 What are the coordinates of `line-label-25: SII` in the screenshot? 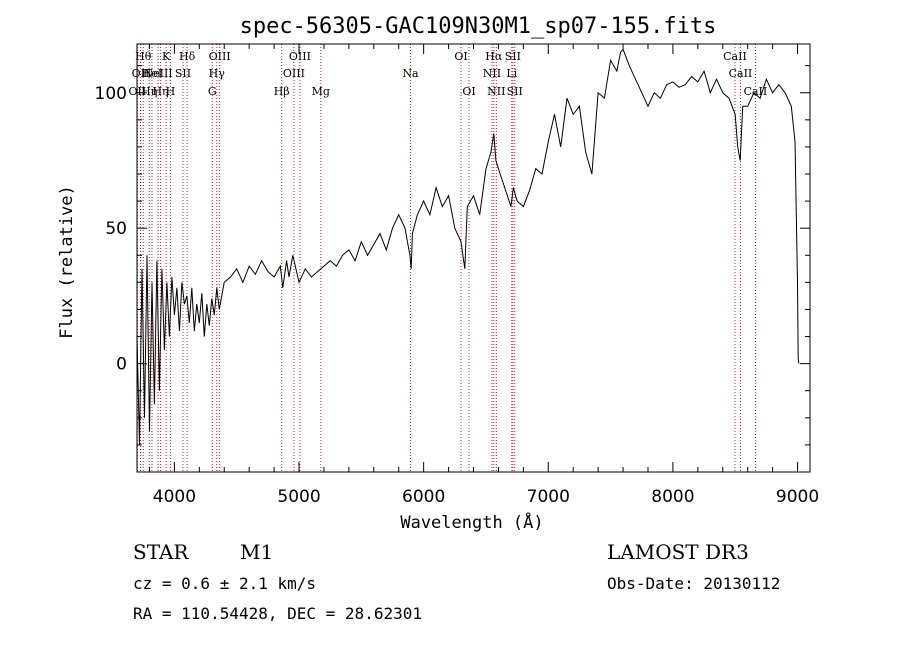 It's located at (513, 56).